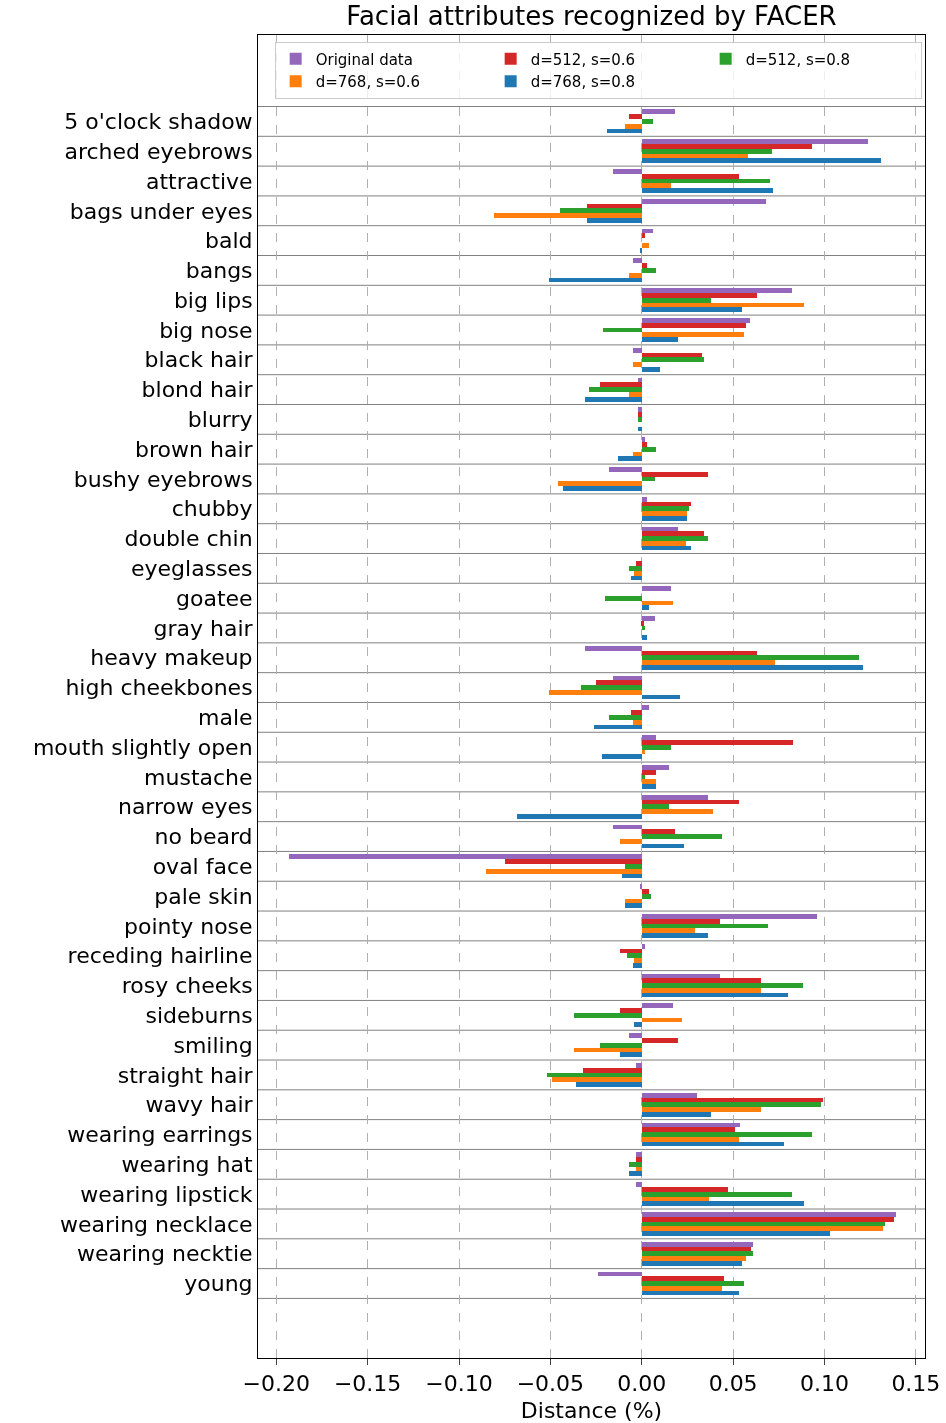 The height and width of the screenshot is (1423, 946). What do you see at coordinates (213, 1045) in the screenshot?
I see `y-tick-label: smiling` at bounding box center [213, 1045].